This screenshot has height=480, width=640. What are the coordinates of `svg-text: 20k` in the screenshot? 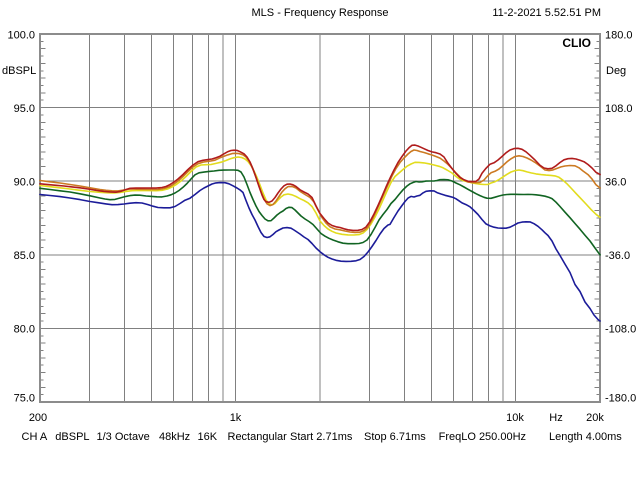 It's located at (595, 418).